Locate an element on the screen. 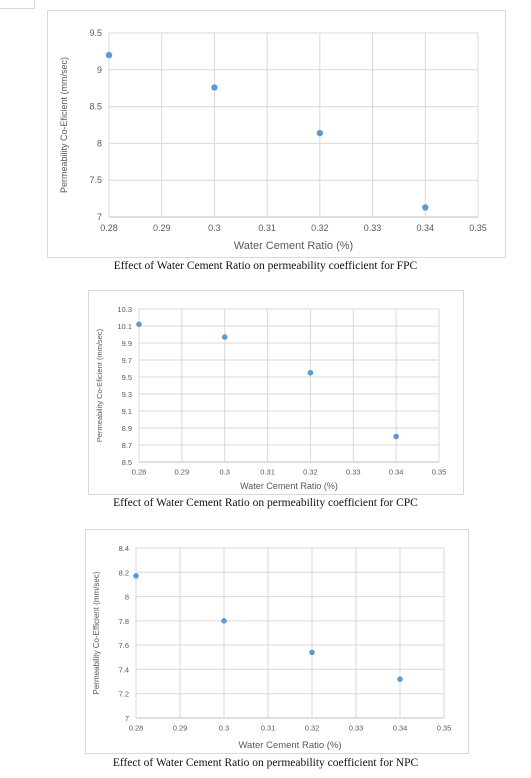  y-tick-label: 7.4 is located at coordinates (124, 669).